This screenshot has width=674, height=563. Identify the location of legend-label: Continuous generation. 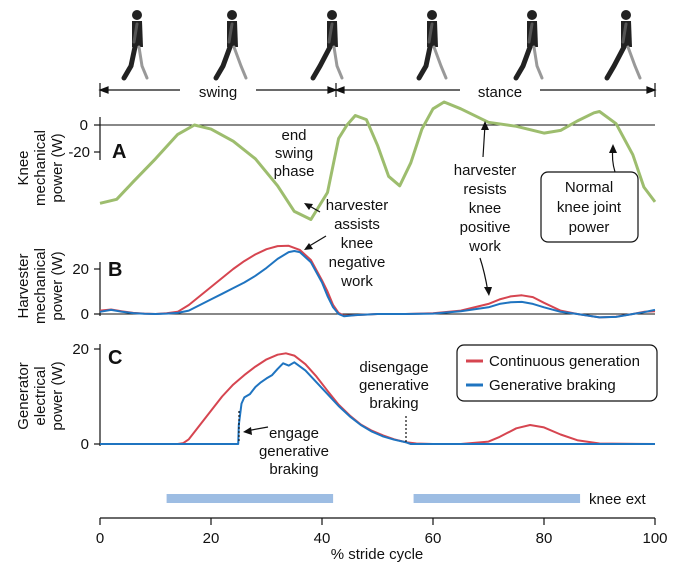
(564, 361).